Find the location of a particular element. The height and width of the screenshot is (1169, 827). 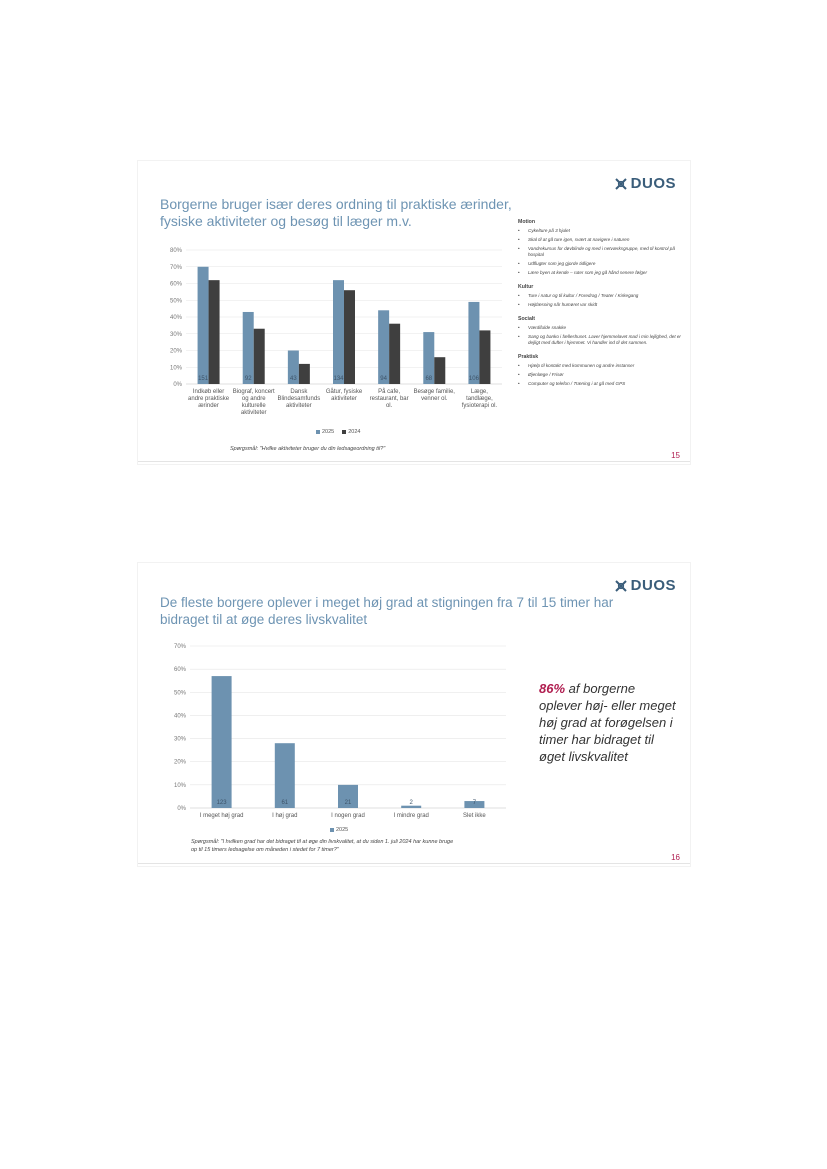

category-label: Dansk is located at coordinates (299, 392).